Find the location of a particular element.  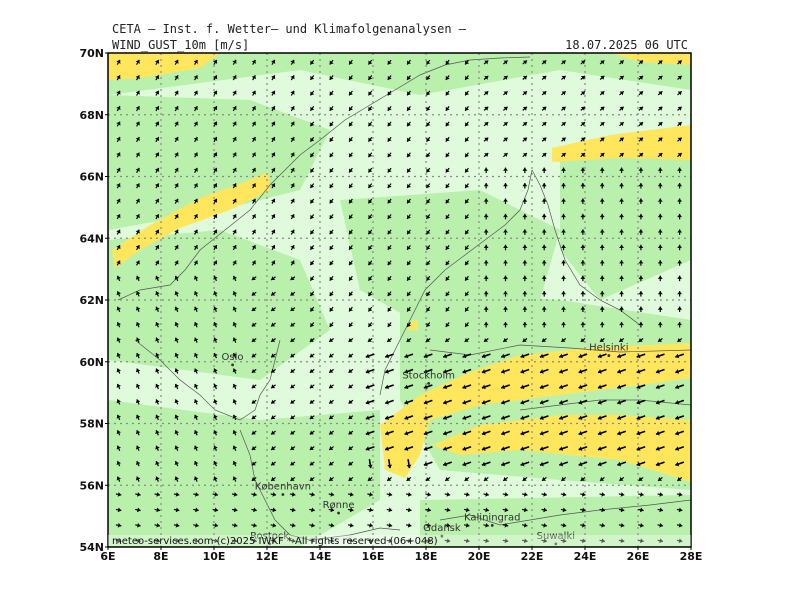

lat-tick-label: 64N is located at coordinates (91, 238).